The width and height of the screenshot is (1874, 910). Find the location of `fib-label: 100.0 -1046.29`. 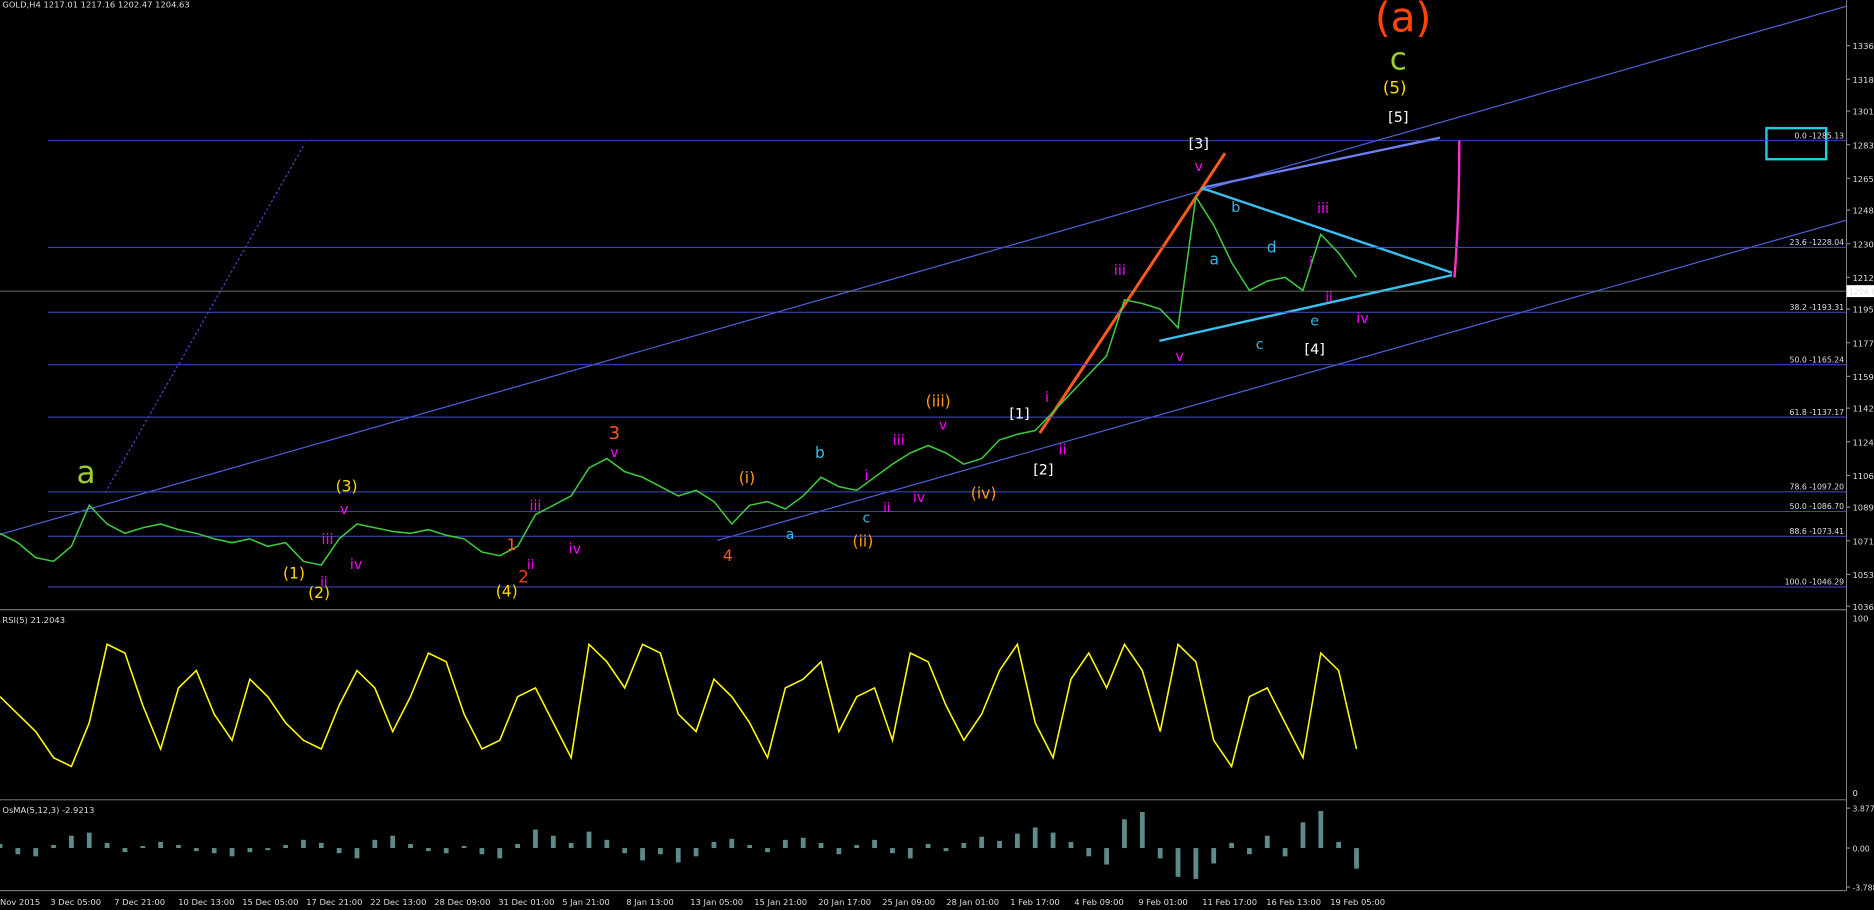

fib-label: 100.0 -1046.29 is located at coordinates (1815, 582).